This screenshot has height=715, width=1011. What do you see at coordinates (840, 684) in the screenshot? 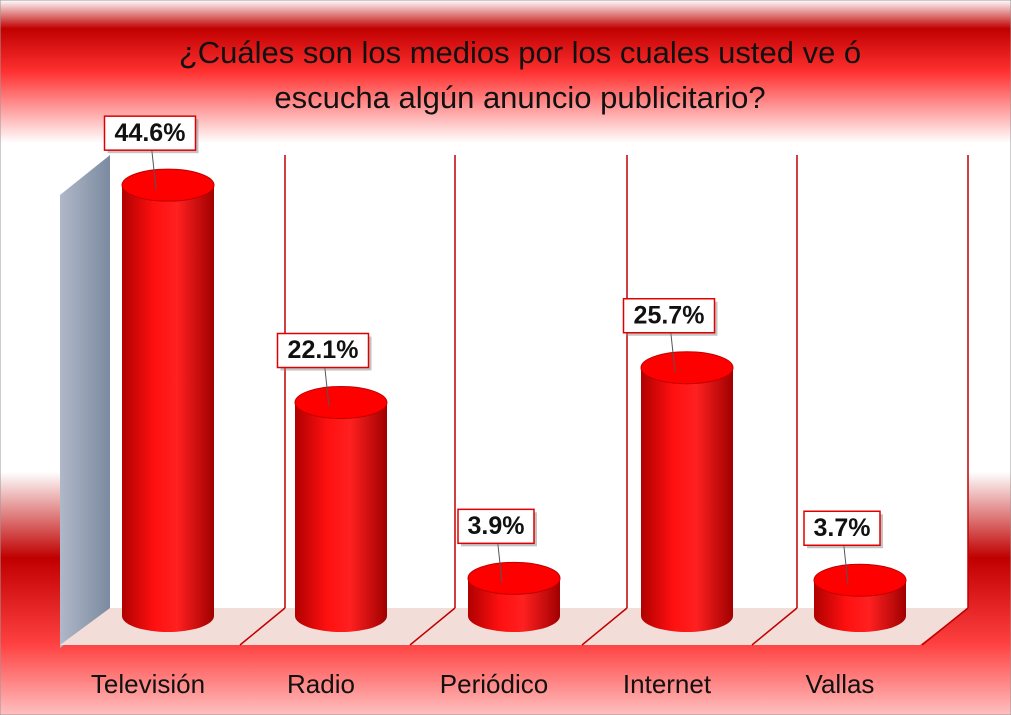
I see `x-tick-label: Vallas` at bounding box center [840, 684].